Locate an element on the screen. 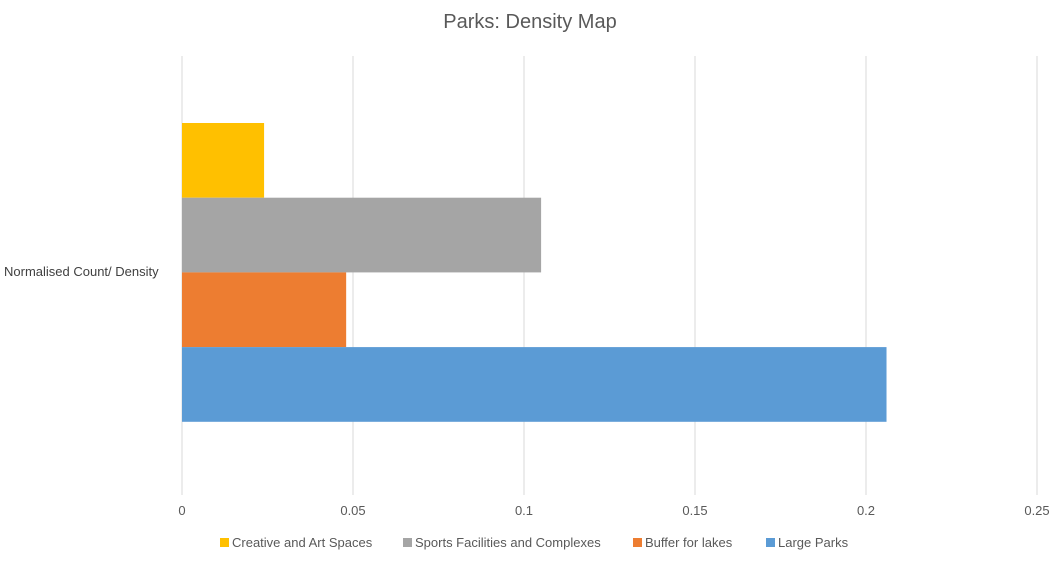 Image resolution: width=1064 pixels, height=568 pixels. legend-item: Buffer for lakes is located at coordinates (683, 542).